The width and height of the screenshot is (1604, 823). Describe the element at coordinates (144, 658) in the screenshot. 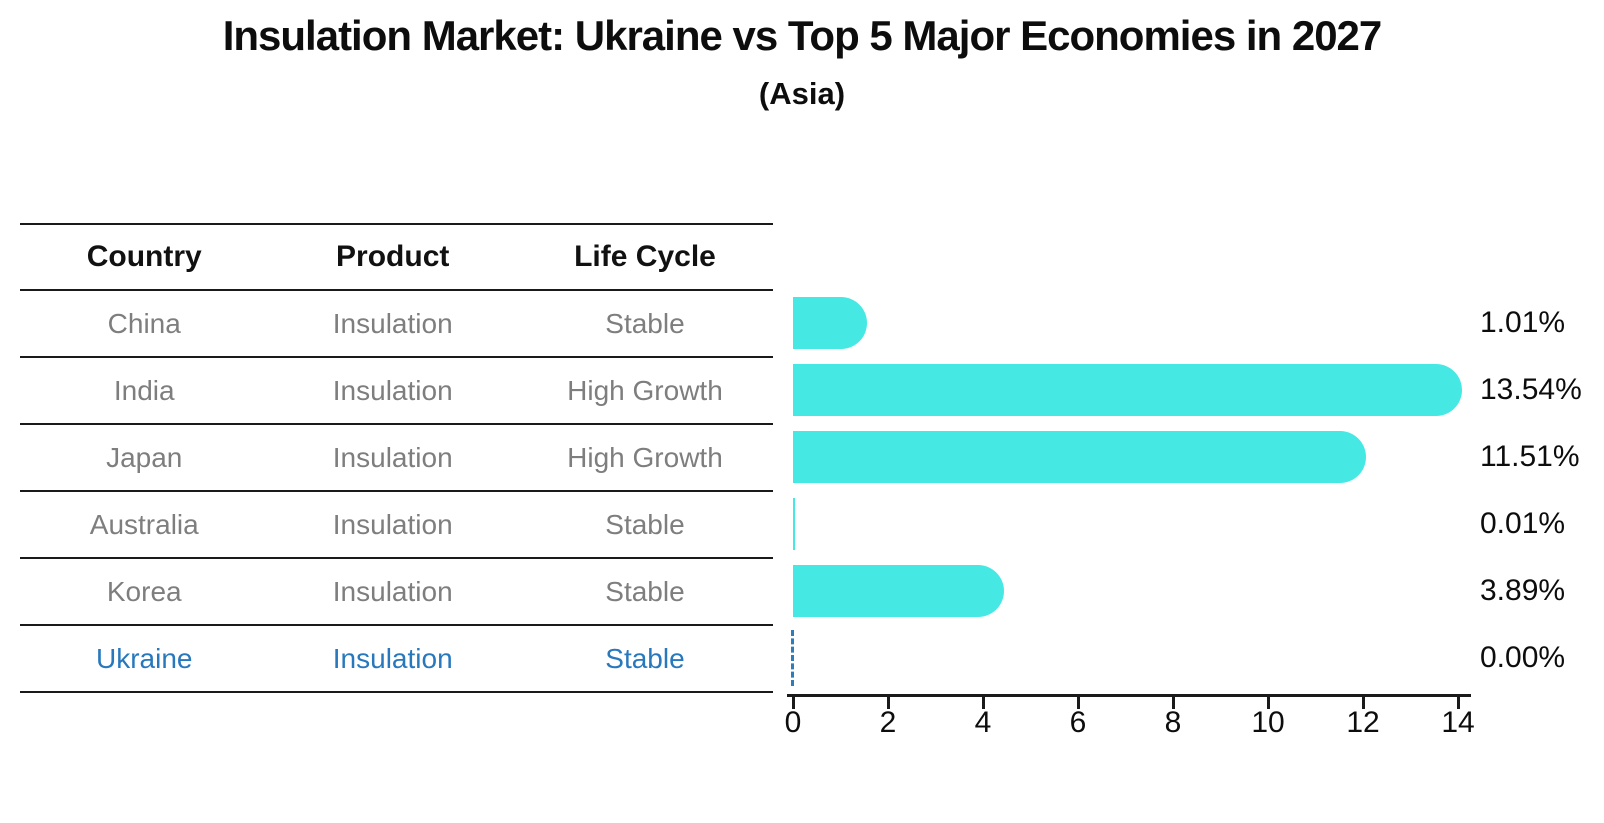

I see `table-cell-country: Ukraine` at that location.